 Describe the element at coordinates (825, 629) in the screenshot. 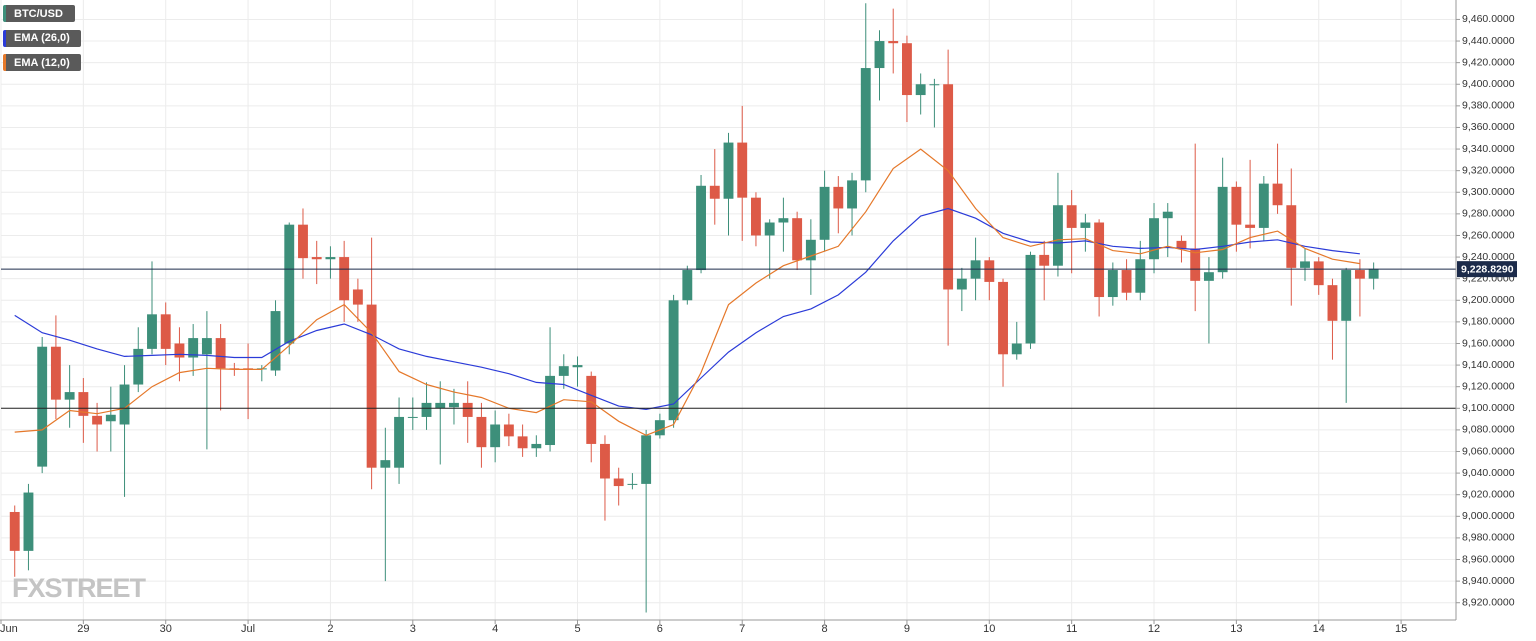

I see `x-tick-label: 8` at that location.